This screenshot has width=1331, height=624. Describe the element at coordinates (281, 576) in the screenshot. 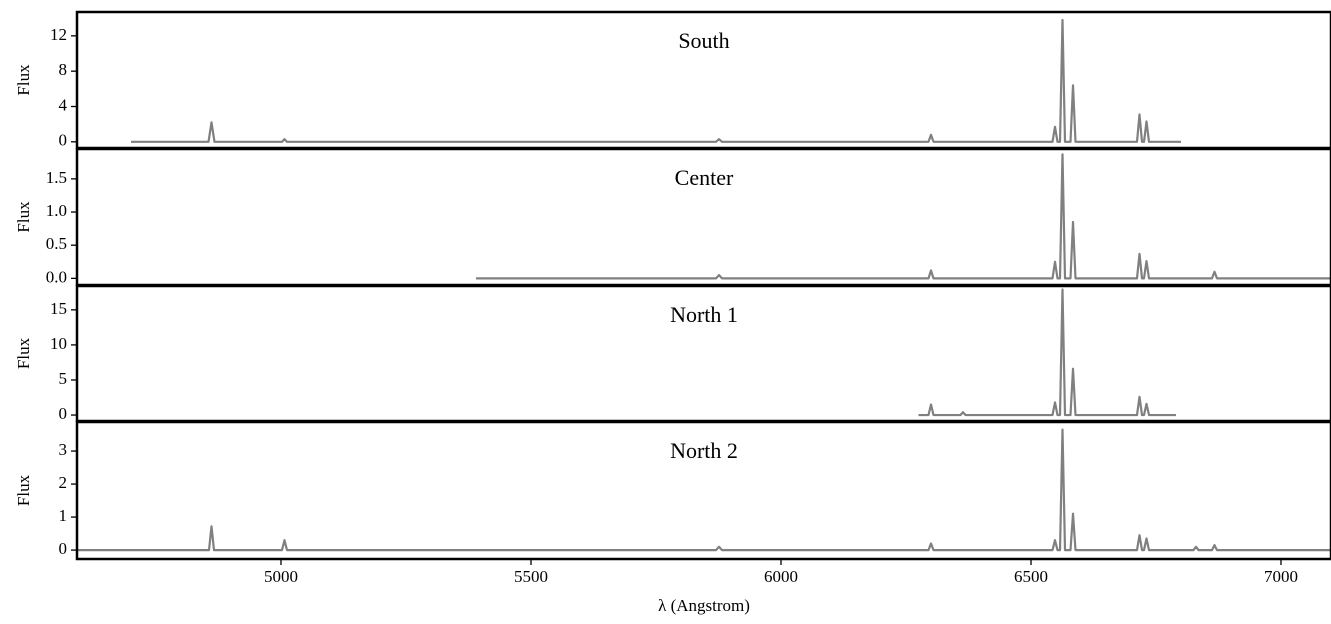

I see `x-tick-label: 5000` at that location.